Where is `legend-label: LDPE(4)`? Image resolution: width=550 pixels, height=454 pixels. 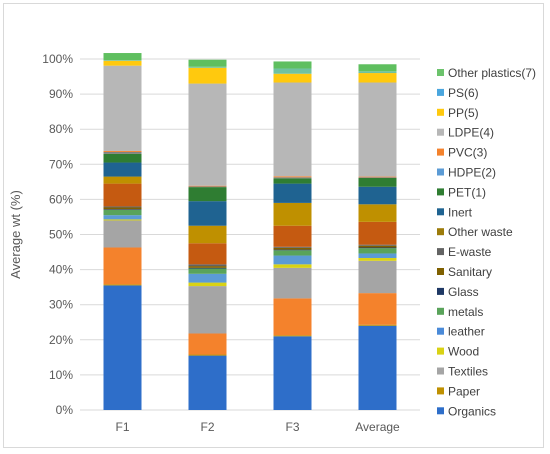 legend-label: LDPE(4) is located at coordinates (471, 133).